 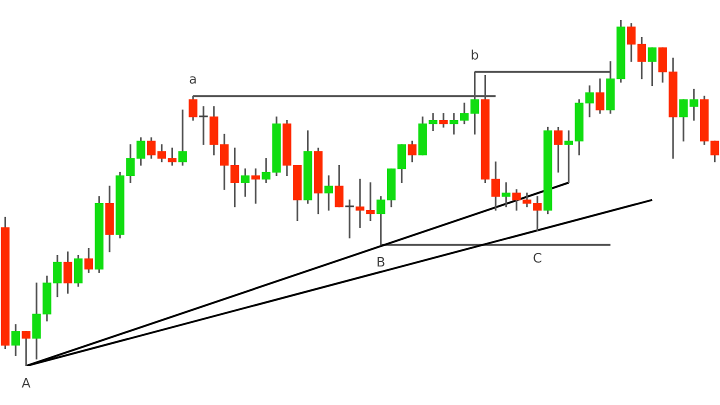 What do you see at coordinates (26, 384) in the screenshot?
I see `annotation: A` at bounding box center [26, 384].